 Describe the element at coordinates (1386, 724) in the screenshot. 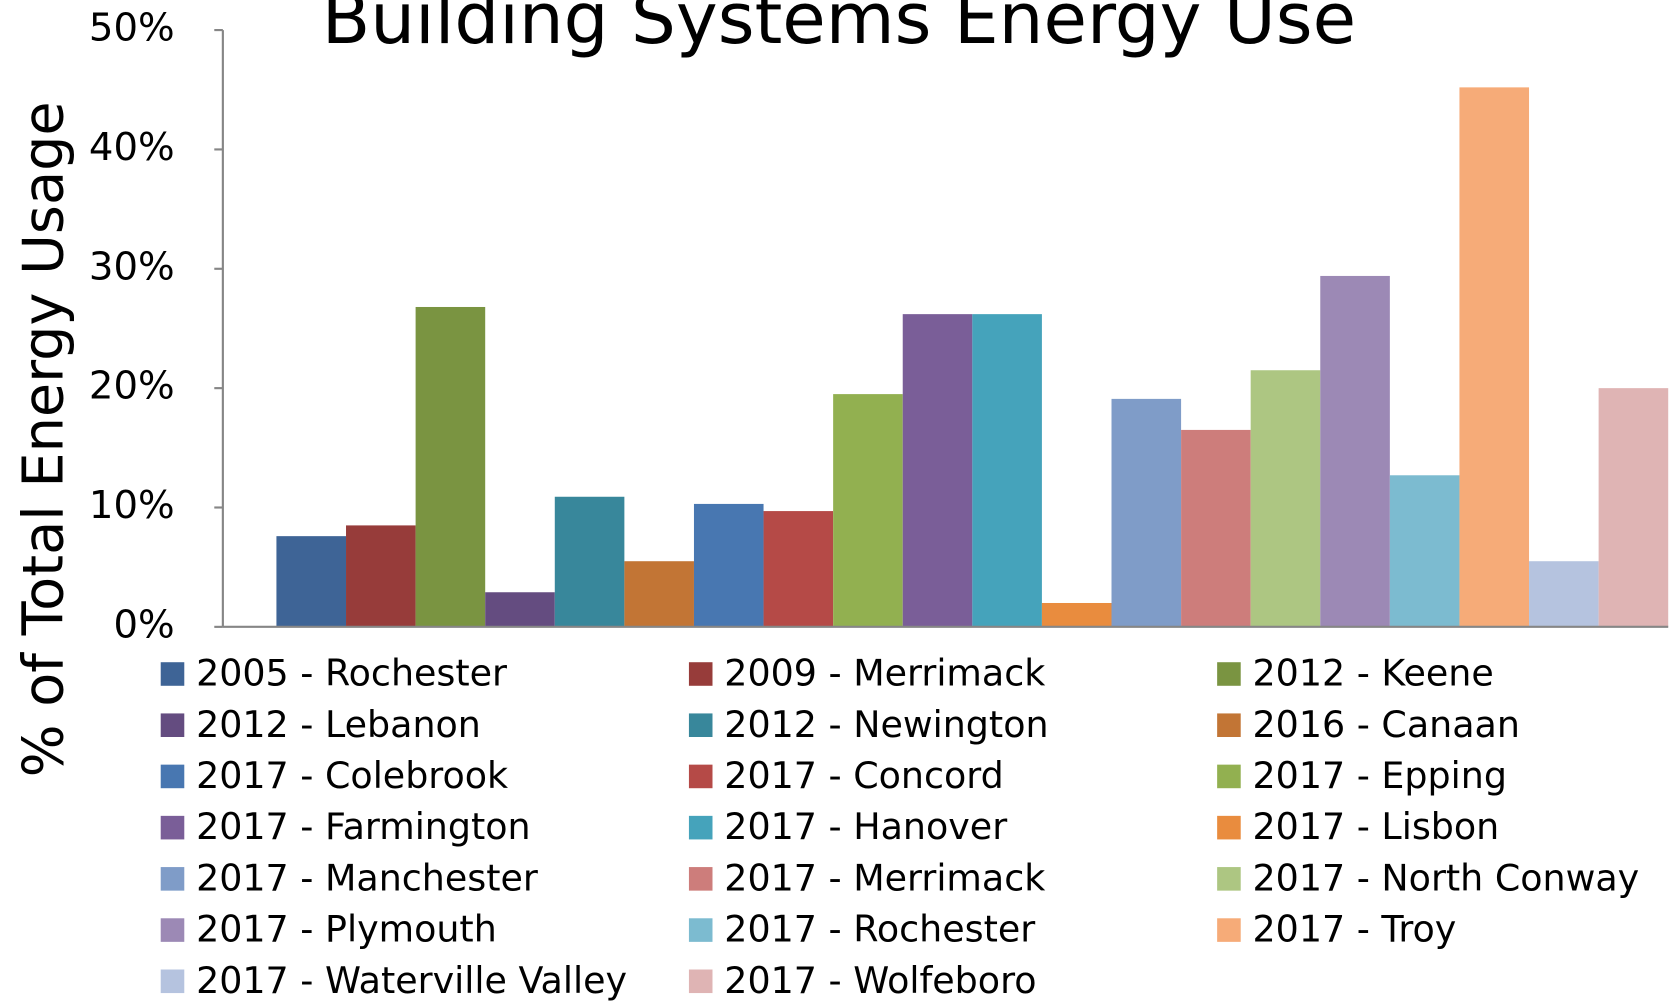

I see `legend-label: 2016 - Canaan` at that location.